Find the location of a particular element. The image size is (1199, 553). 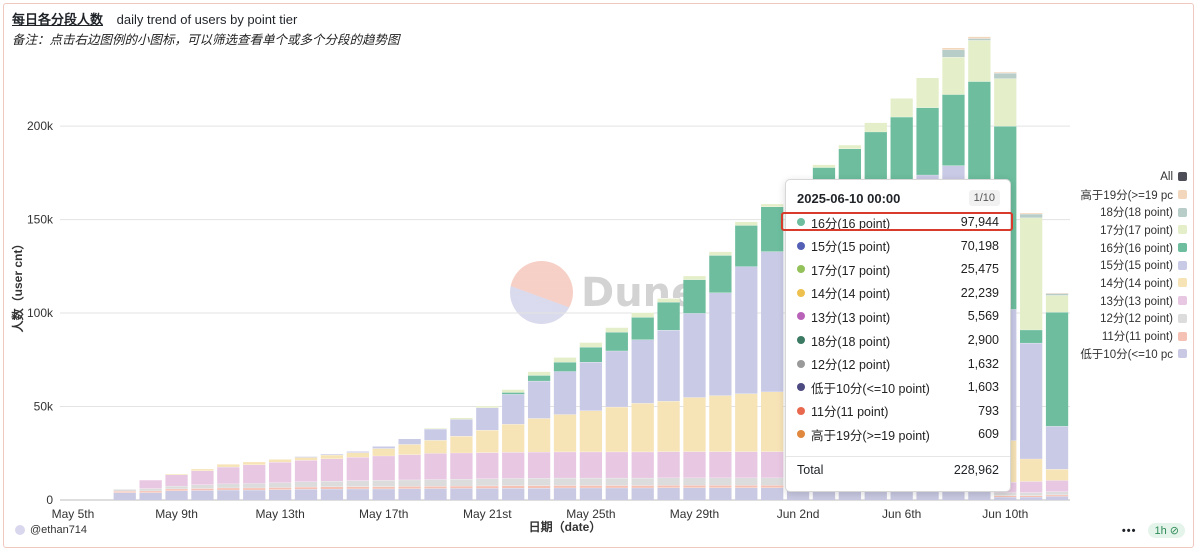

tooltip-total-value: 228,962 is located at coordinates (976, 470).